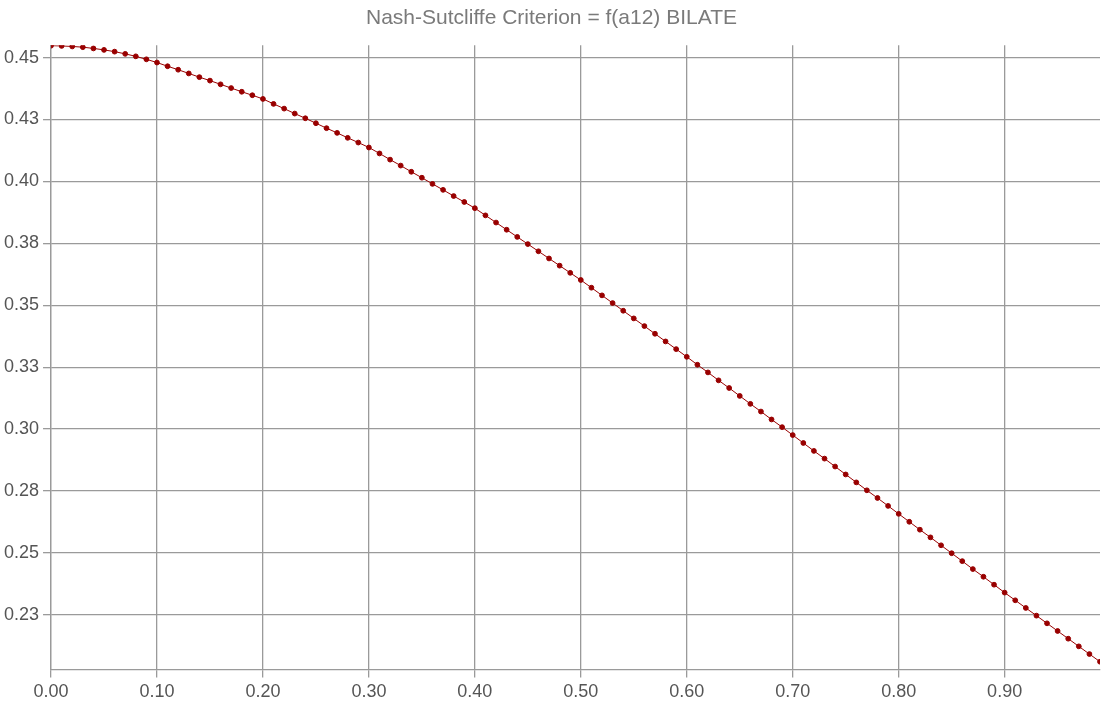 The image size is (1105, 711). What do you see at coordinates (263, 691) in the screenshot?
I see `x-tick-label: 0.20` at bounding box center [263, 691].